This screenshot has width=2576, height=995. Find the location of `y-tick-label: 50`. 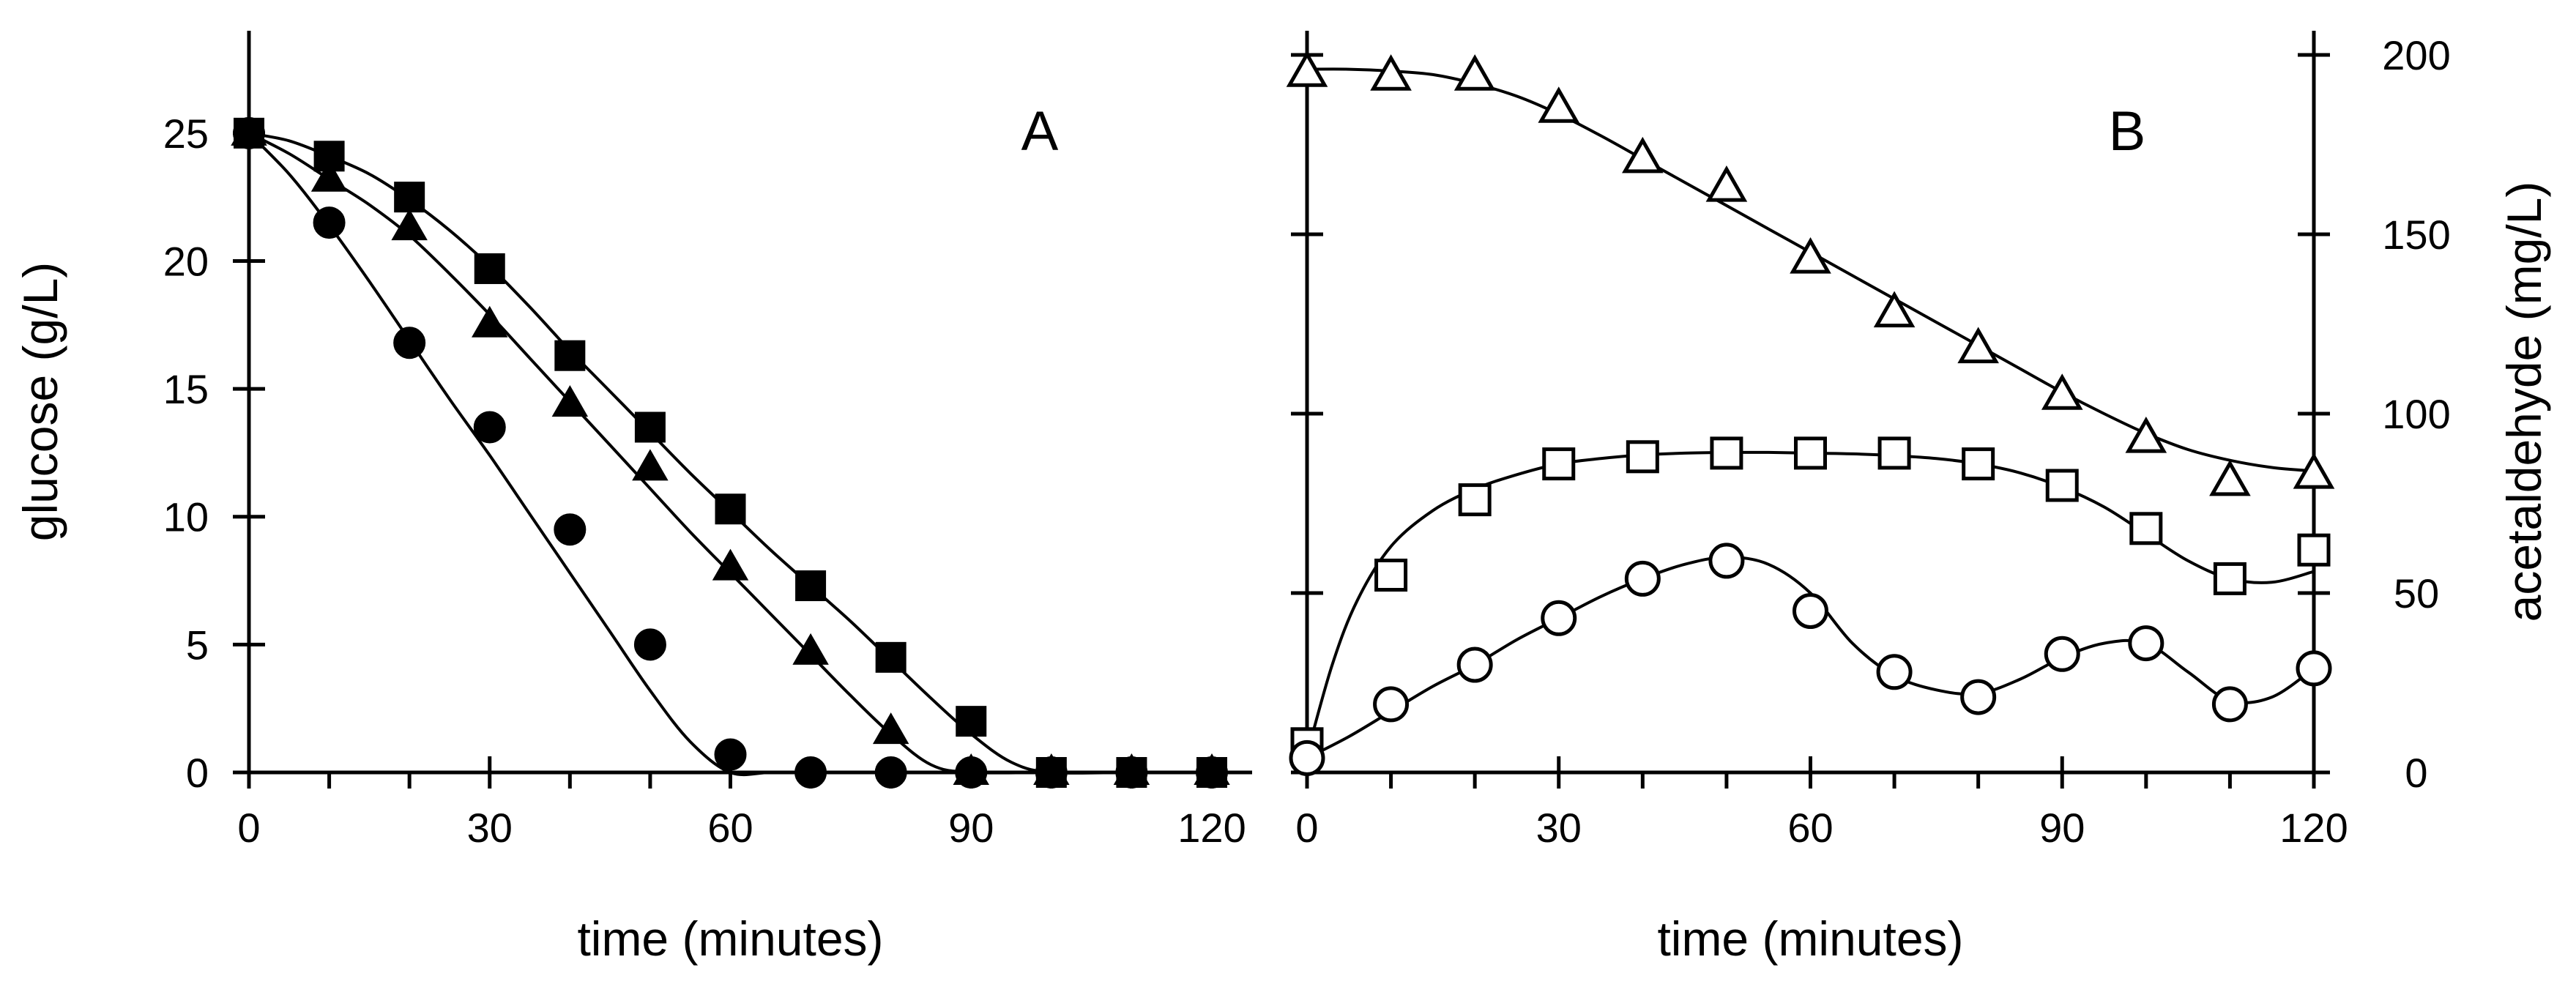

y-tick-label: 50 is located at coordinates (2416, 593).